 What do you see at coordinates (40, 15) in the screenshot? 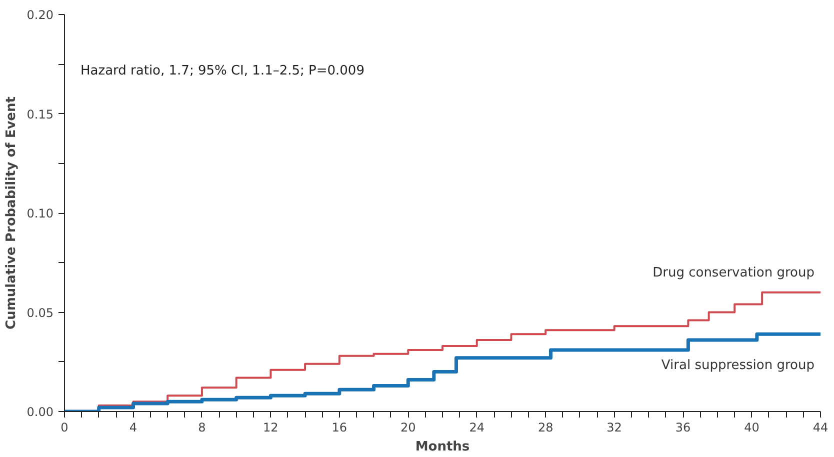
I see `y-tick-label: 0.20` at bounding box center [40, 15].